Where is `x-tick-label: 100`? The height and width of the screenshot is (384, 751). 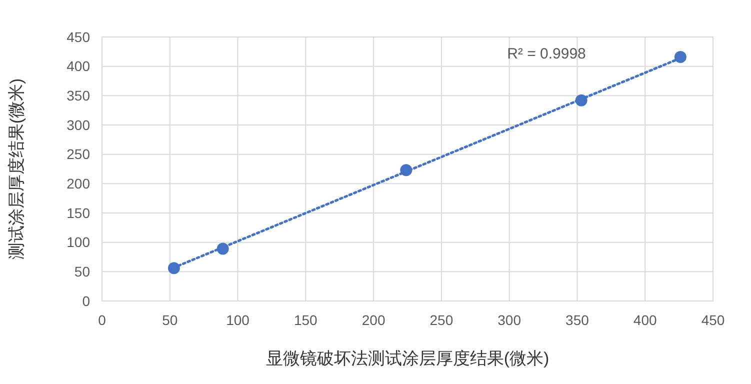
x-tick-label: 100 is located at coordinates (238, 320).